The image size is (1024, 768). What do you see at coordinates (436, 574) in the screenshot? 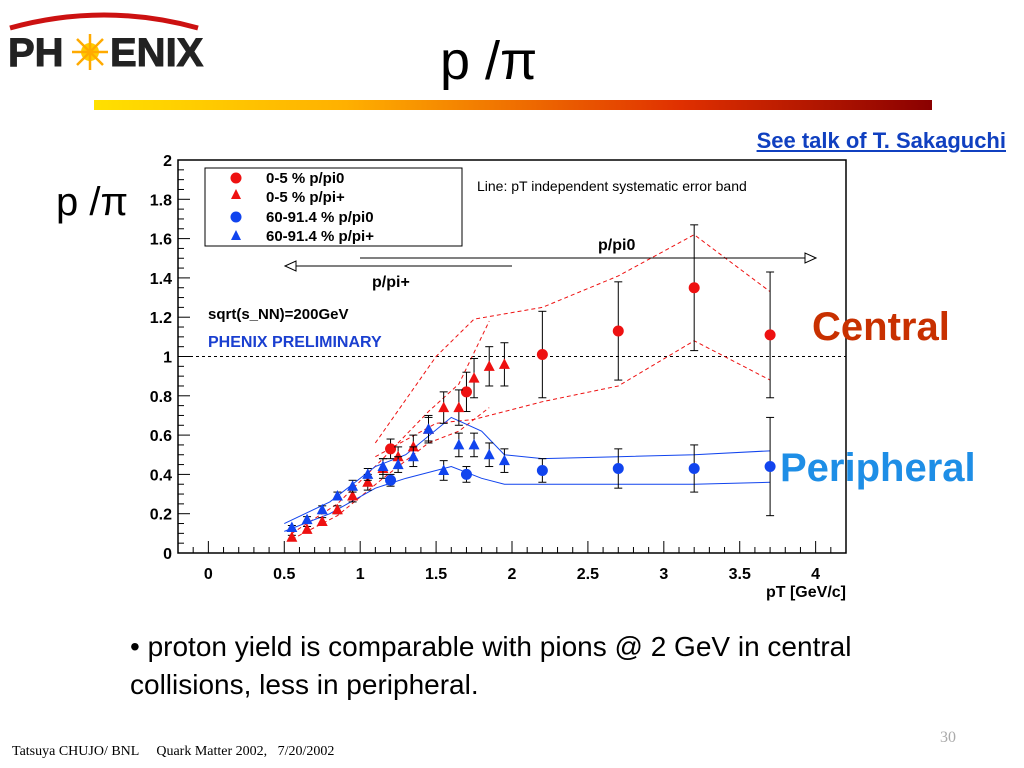
I see `x-tick-label: 1.5` at bounding box center [436, 574].